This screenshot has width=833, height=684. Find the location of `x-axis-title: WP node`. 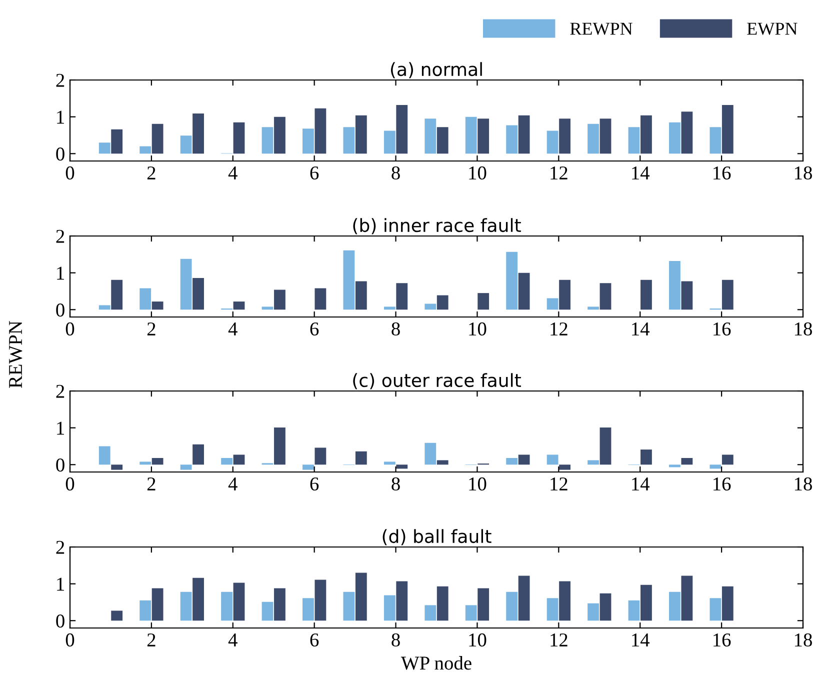

x-axis-title: WP node is located at coordinates (436, 663).